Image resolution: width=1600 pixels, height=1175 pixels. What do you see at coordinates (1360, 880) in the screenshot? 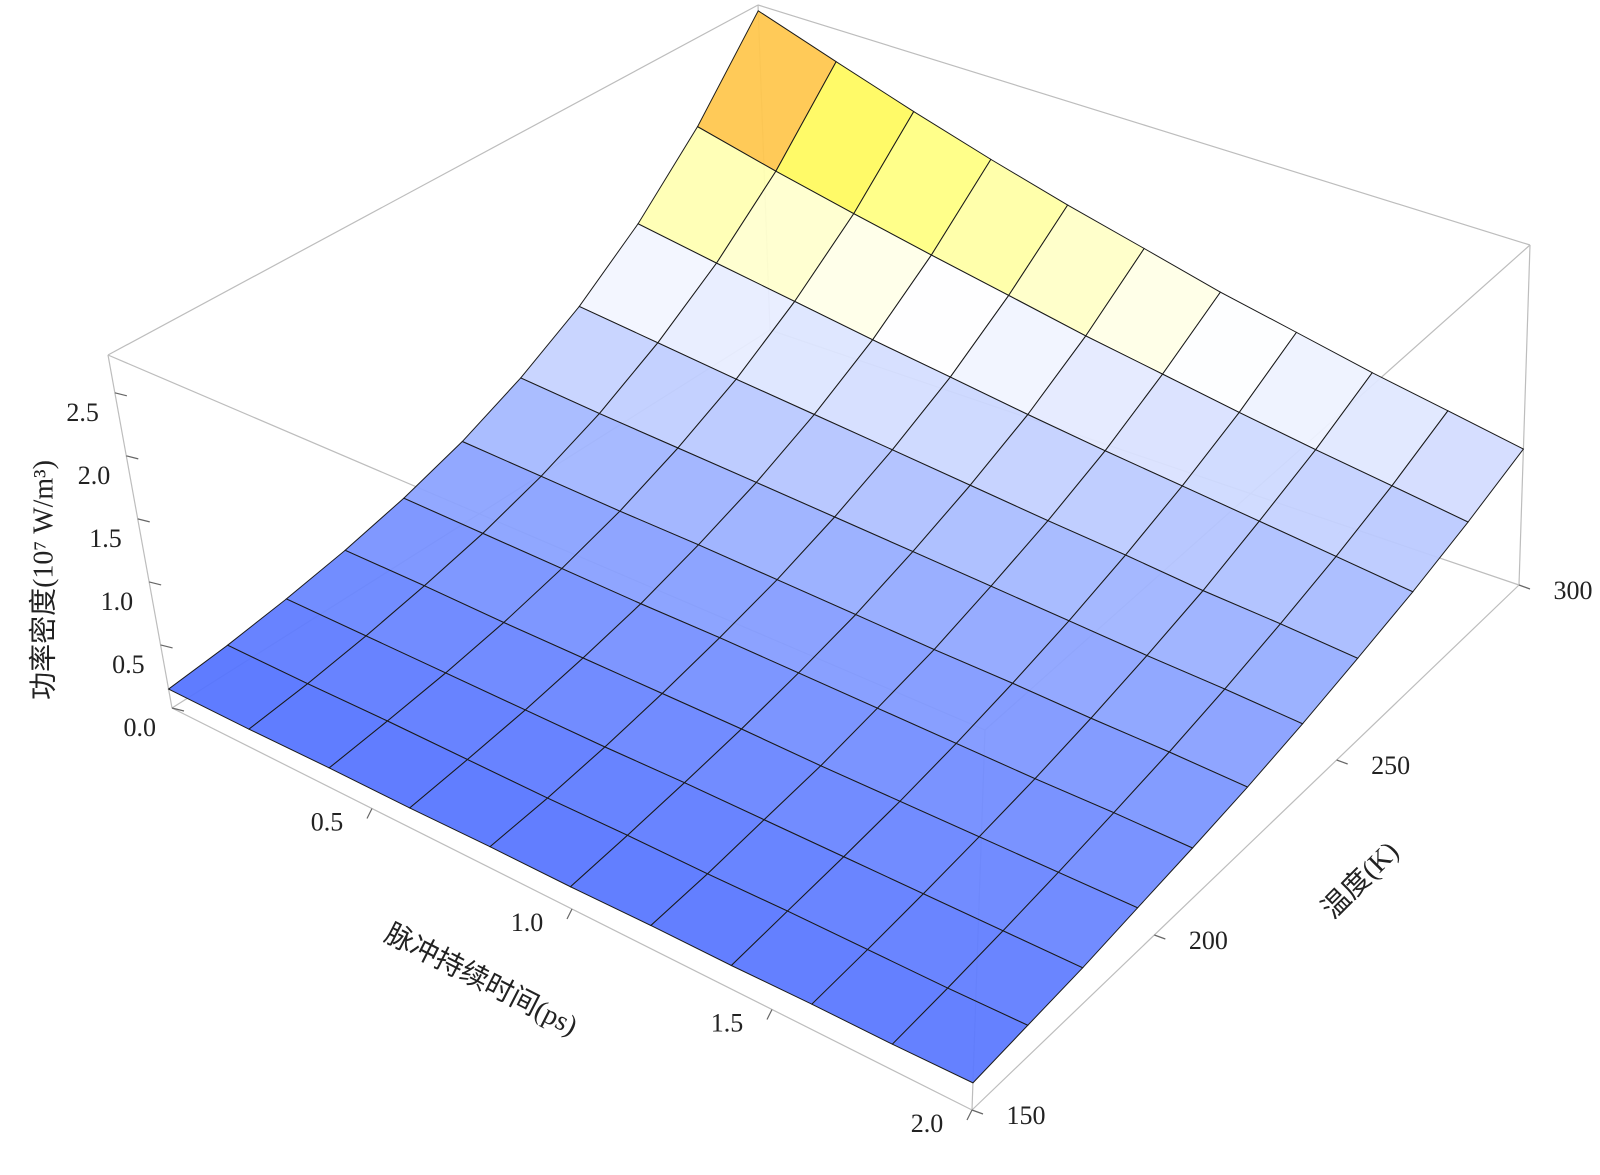
I see `y-axis-label: 温度(K)` at bounding box center [1360, 880].